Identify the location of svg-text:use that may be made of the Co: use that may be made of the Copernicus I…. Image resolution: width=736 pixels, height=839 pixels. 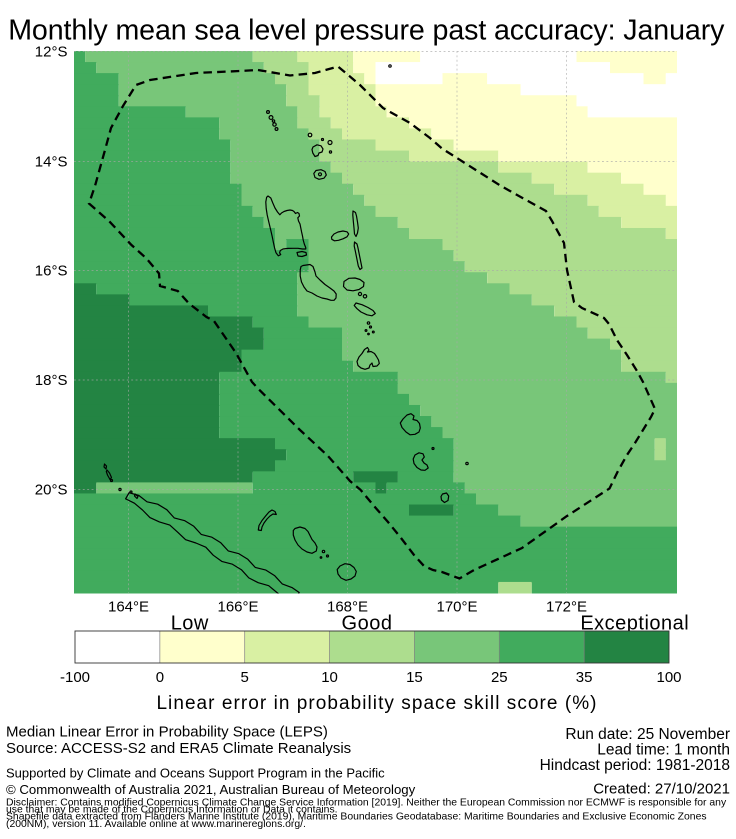
(172, 810).